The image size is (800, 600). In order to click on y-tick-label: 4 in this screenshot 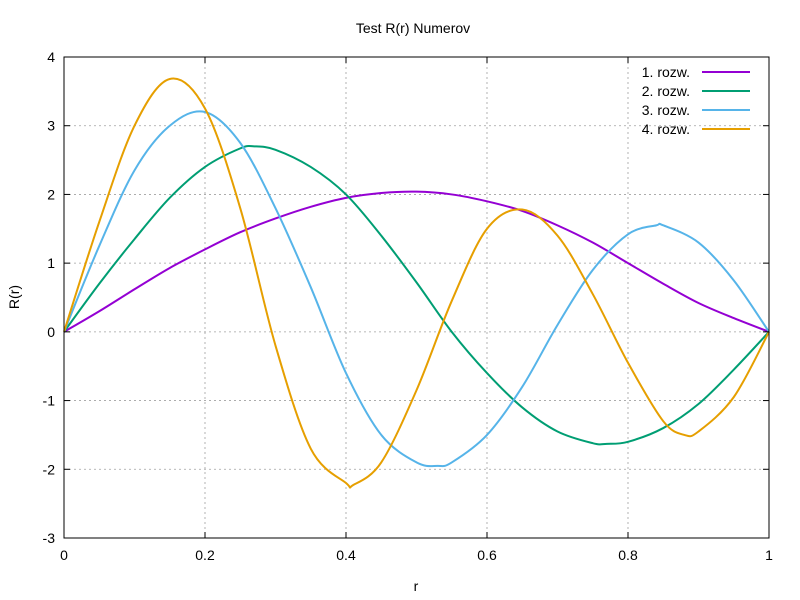, I will do `click(51, 57)`.